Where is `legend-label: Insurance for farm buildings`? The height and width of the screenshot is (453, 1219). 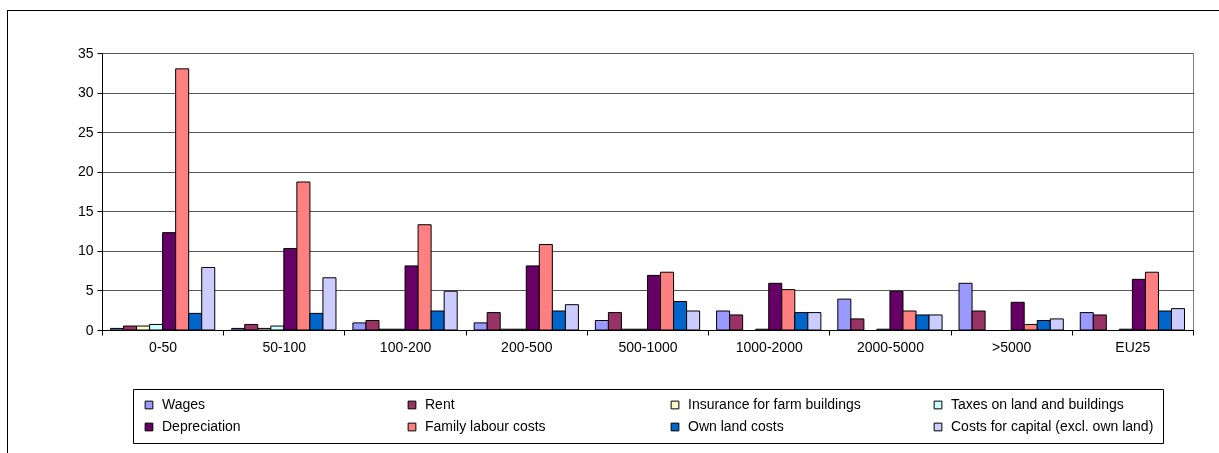
legend-label: Insurance for farm buildings is located at coordinates (774, 404).